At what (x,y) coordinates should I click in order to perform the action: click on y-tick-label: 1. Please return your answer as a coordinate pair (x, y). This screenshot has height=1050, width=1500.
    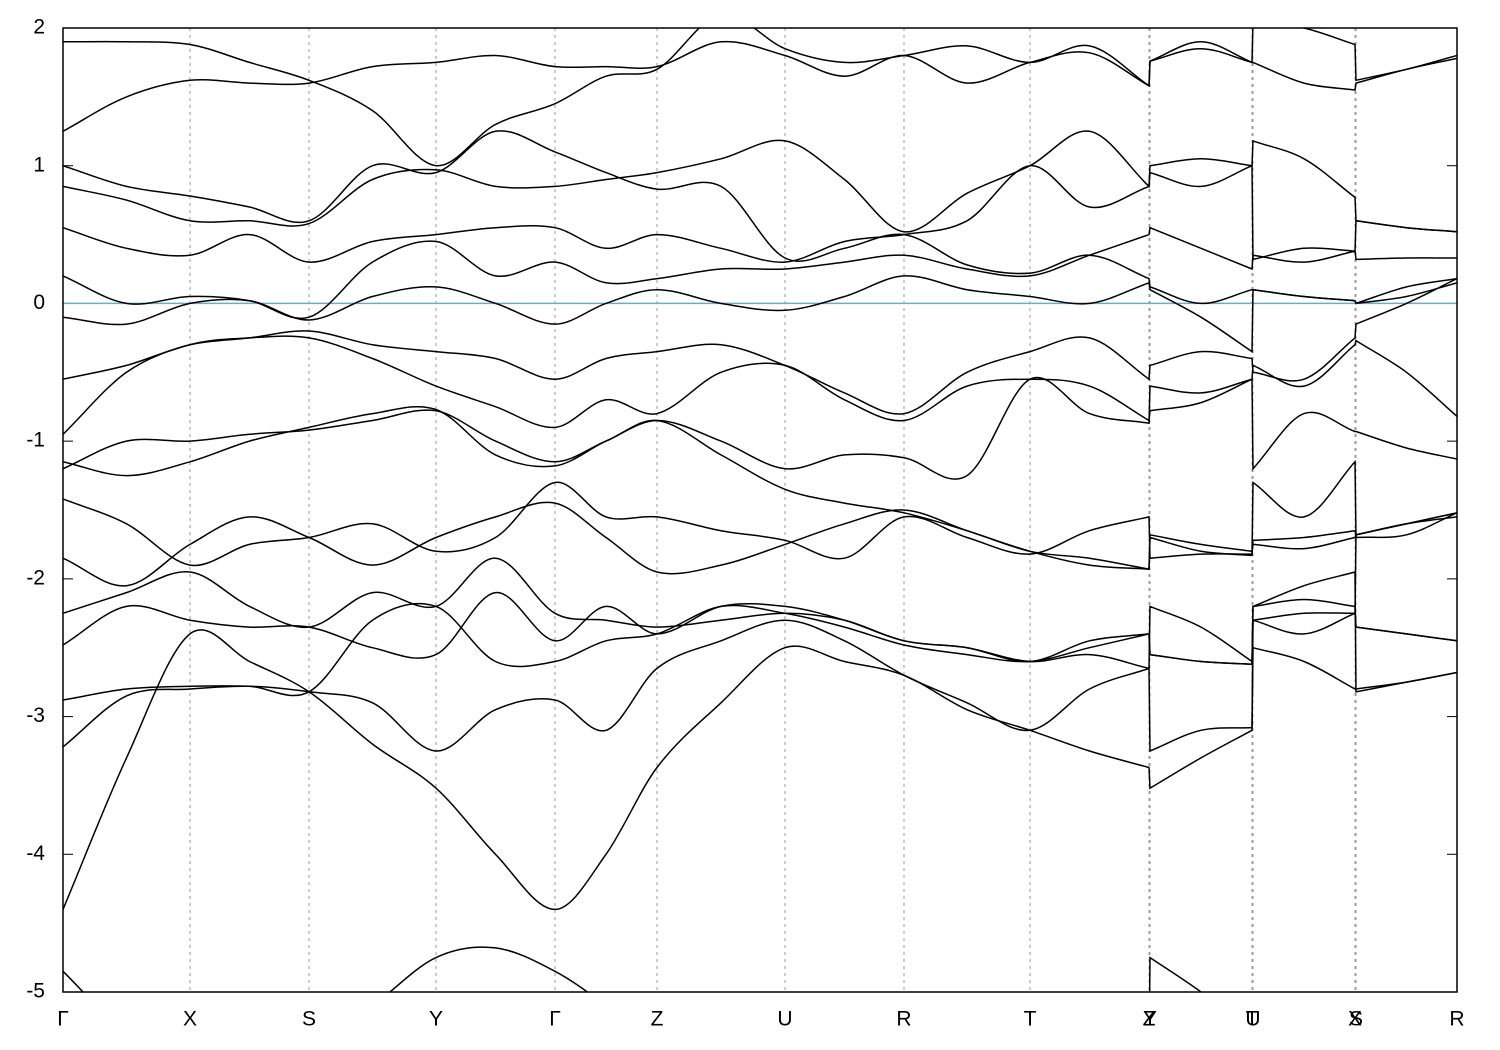
    Looking at the image, I should click on (39, 164).